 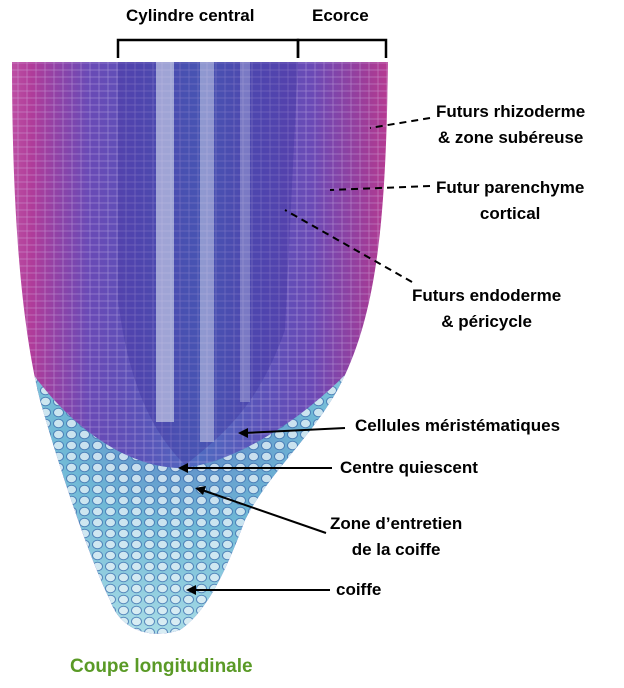 What do you see at coordinates (511, 111) in the screenshot?
I see `rhizoderm-line1: Futurs rhizoderme` at bounding box center [511, 111].